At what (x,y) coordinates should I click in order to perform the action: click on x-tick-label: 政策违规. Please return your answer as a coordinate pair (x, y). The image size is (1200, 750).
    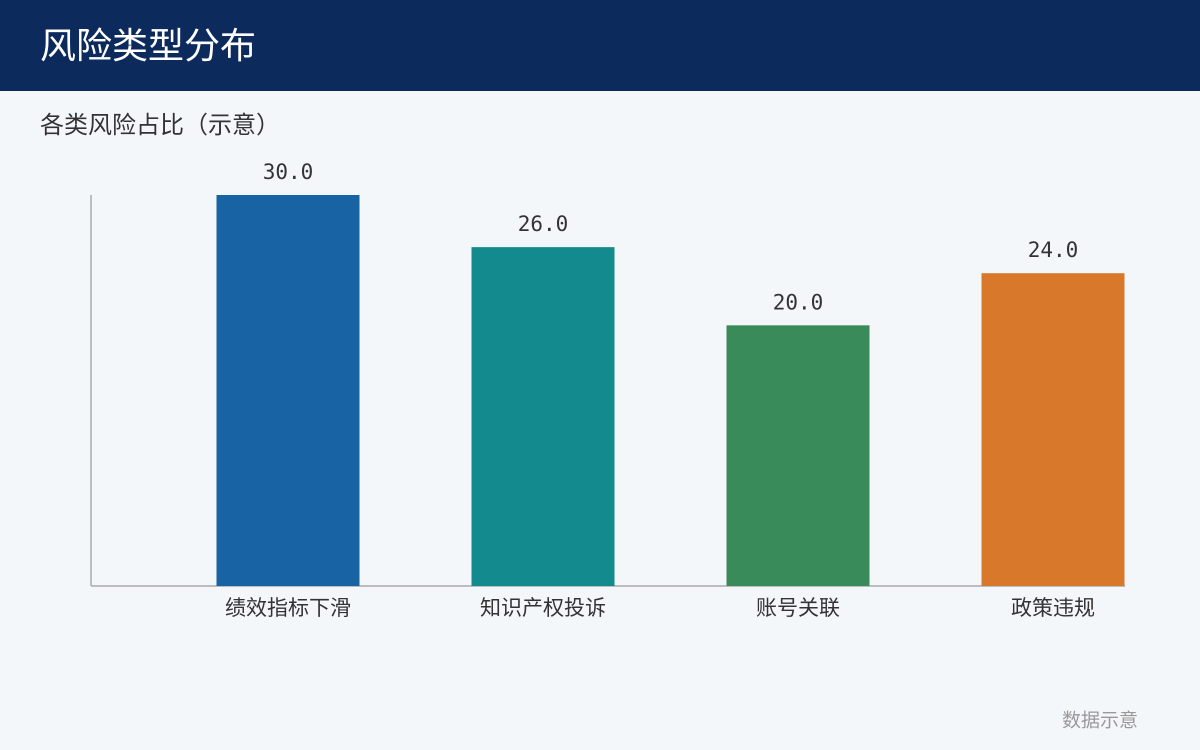
    Looking at the image, I should click on (1053, 608).